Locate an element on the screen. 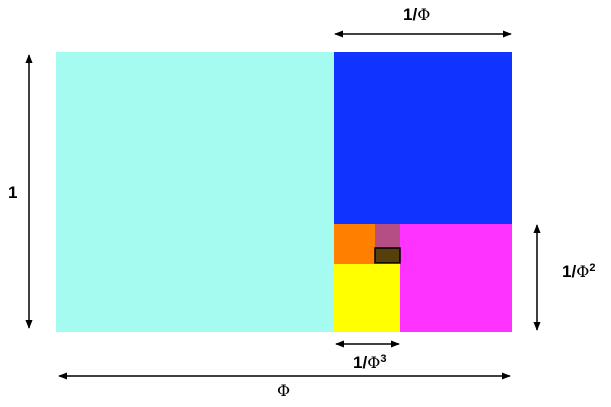  square-1-over-phi-cubed is located at coordinates (367, 298).